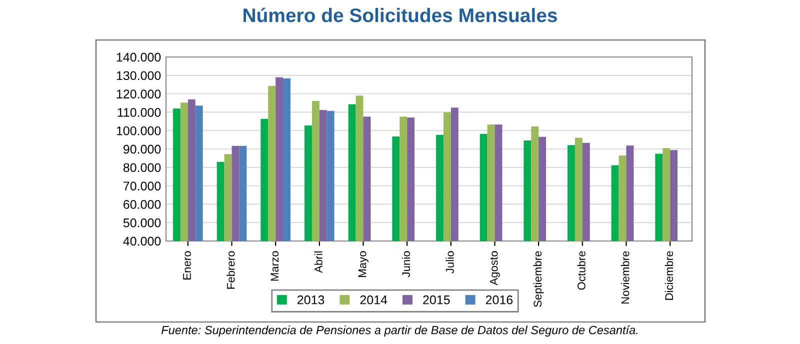 This screenshot has width=800, height=344. I want to click on y-tick-label: 50.000, so click(142, 223).